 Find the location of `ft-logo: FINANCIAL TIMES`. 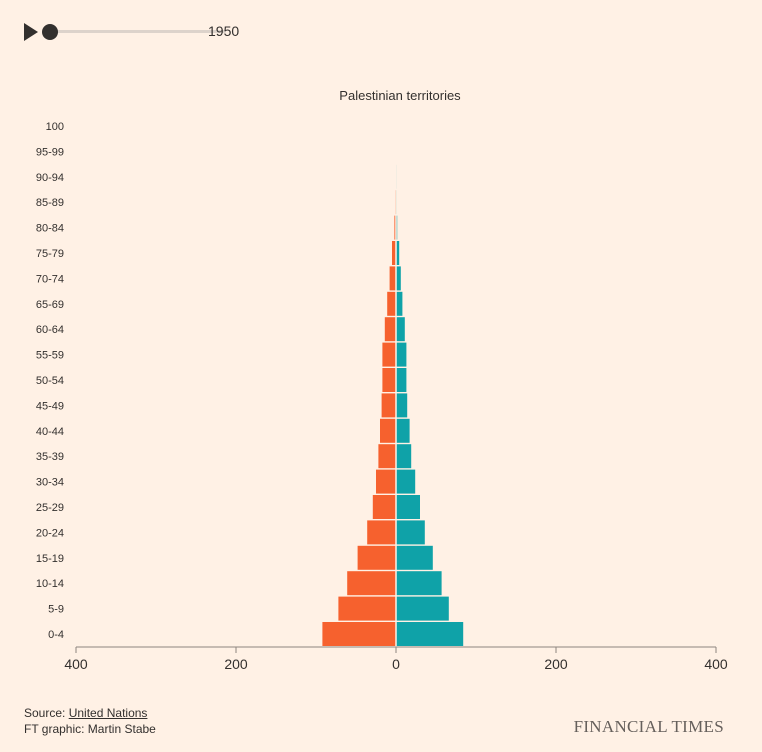

ft-logo: FINANCIAL TIMES is located at coordinates (648, 726).